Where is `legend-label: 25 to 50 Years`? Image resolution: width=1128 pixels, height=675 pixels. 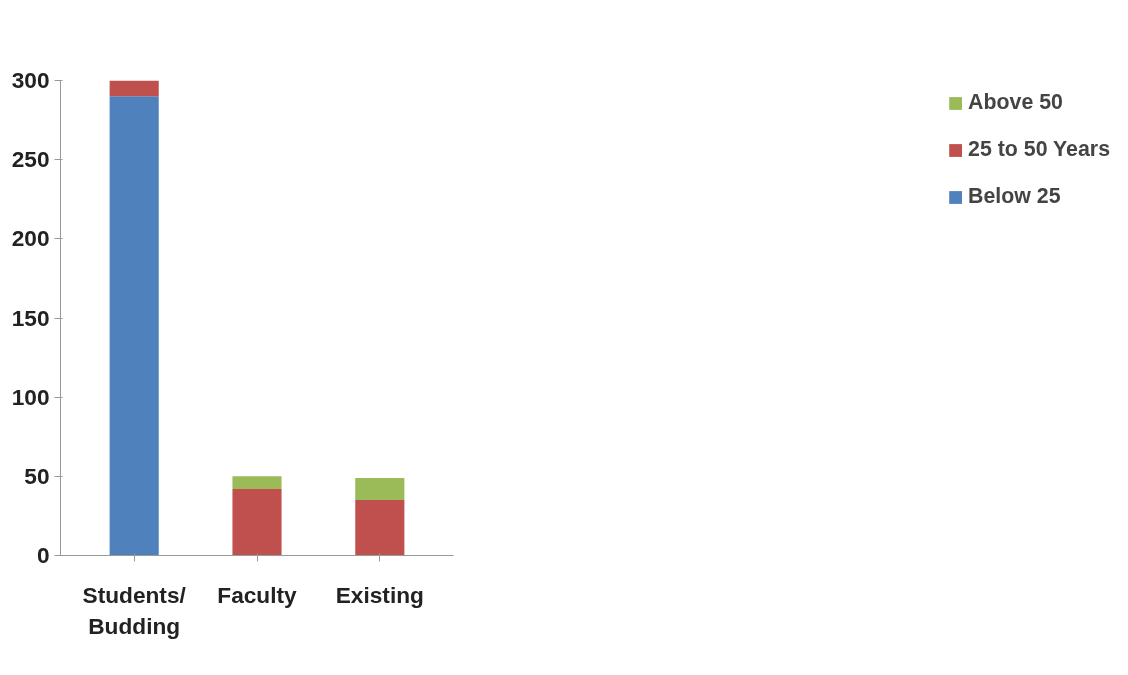 legend-label: 25 to 50 Years is located at coordinates (1039, 149).